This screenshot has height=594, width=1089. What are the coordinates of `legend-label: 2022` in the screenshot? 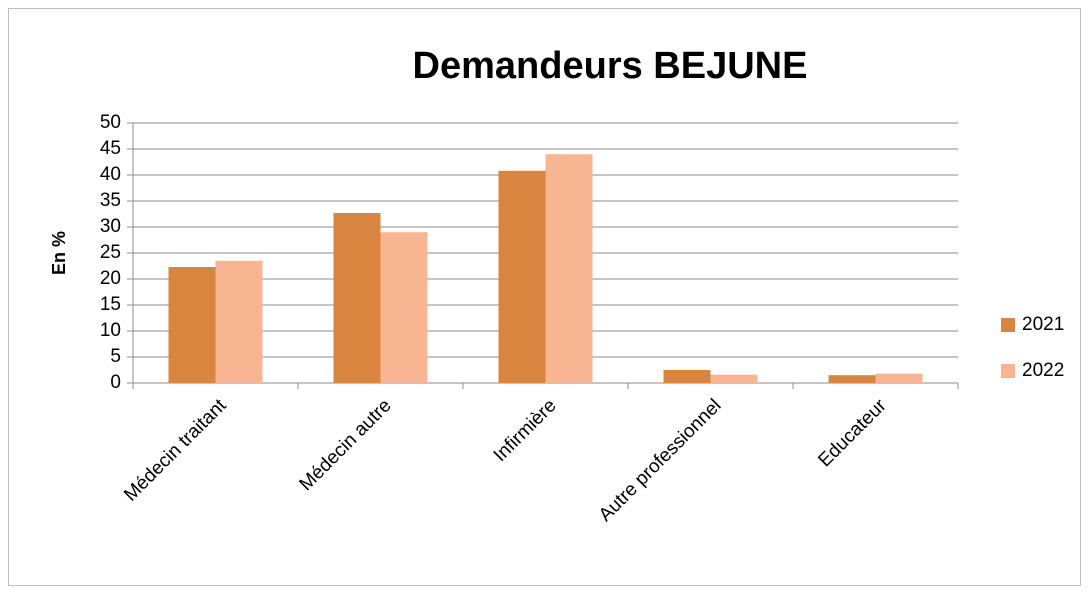 It's located at (1043, 370).